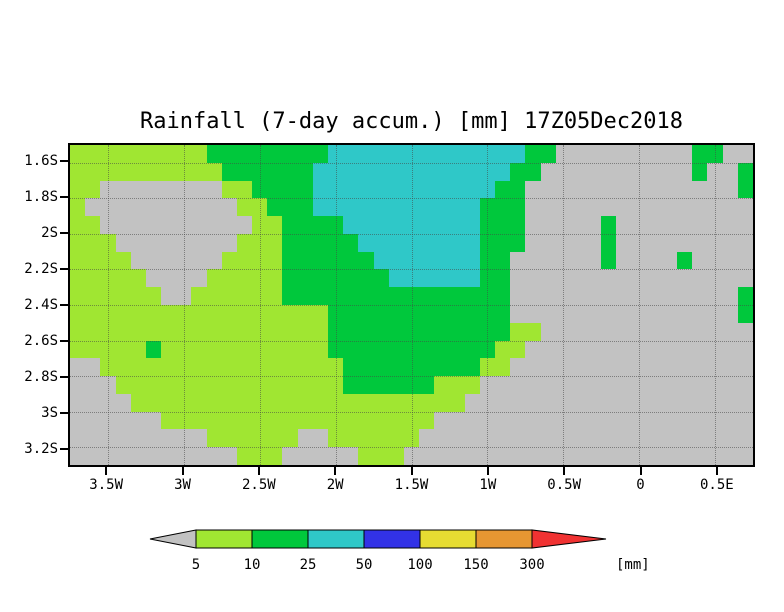  What do you see at coordinates (411, 485) in the screenshot?
I see `x-tick-label: 1.5W` at bounding box center [411, 485].